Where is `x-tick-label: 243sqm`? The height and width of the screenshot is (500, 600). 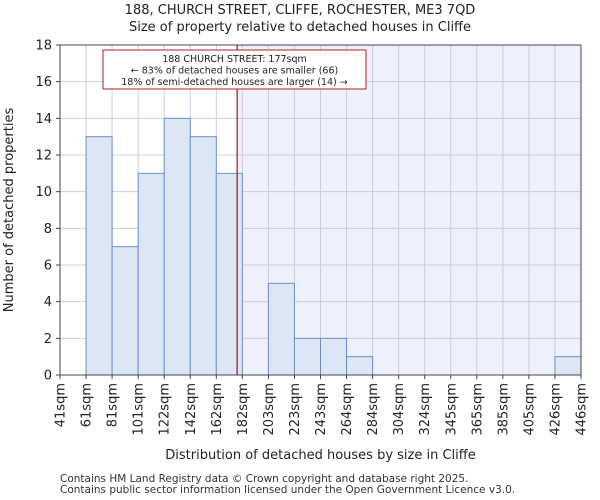 x-tick-label: 243sqm is located at coordinates (321, 409).